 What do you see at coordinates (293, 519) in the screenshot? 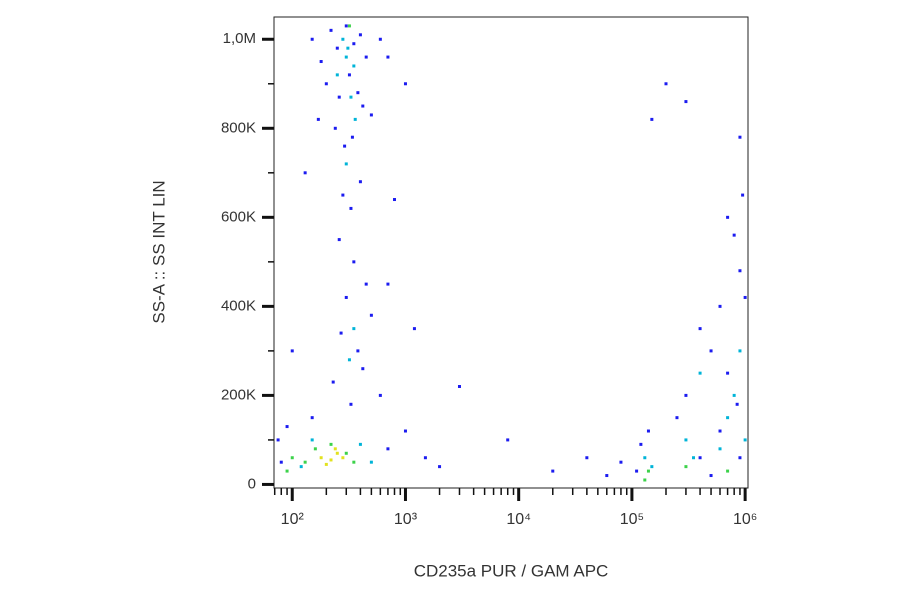
I see `x-tick-label: 10²` at bounding box center [293, 519].